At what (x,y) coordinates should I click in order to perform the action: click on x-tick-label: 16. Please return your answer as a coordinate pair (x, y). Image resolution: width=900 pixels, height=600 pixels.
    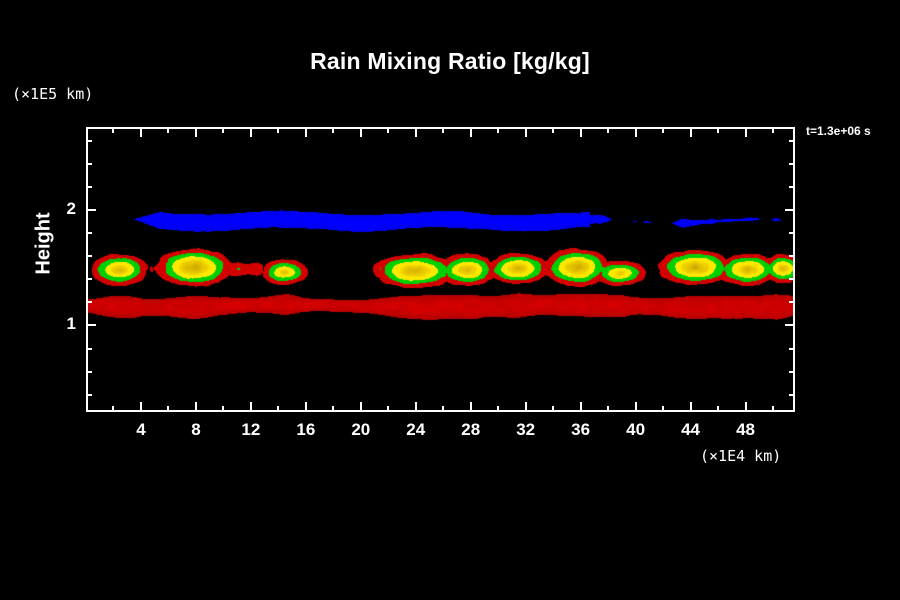
    Looking at the image, I should click on (306, 429).